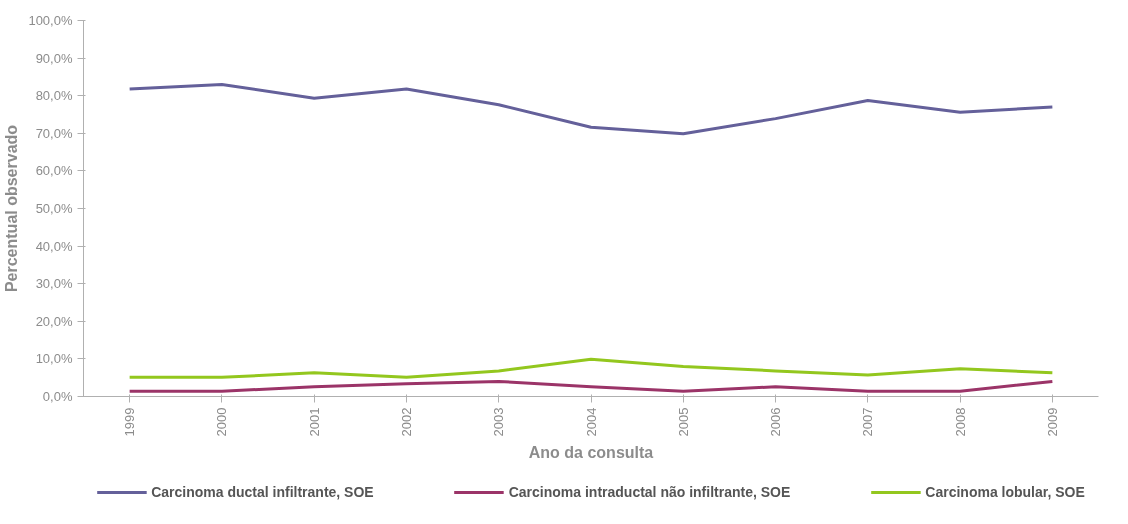  What do you see at coordinates (1052, 422) in the screenshot?
I see `x-tick-label: 2009` at bounding box center [1052, 422].